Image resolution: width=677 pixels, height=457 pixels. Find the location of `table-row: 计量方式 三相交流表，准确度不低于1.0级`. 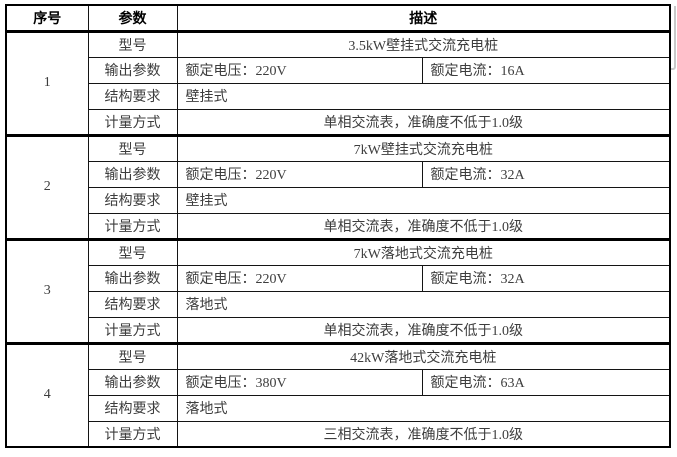

table-row: 计量方式 三相交流表，准确度不低于1.0级 is located at coordinates (338, 434).